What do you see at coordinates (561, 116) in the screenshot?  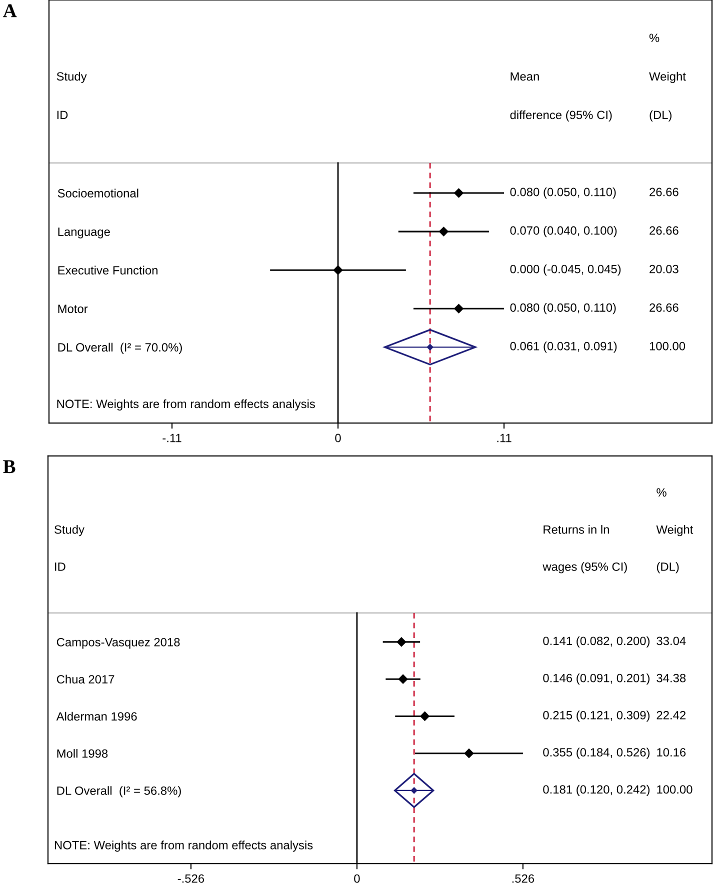 I see `text: difference (95% CI)` at bounding box center [561, 116].